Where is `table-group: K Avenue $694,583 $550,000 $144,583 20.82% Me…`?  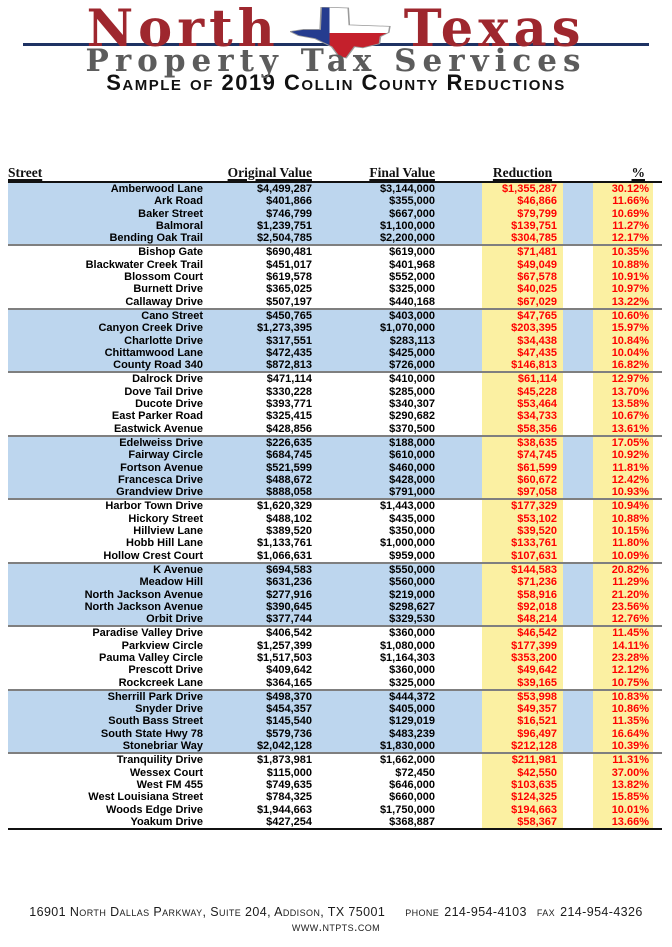 table-group: K Avenue $694,583 $550,000 $144,583 20.82% Me… is located at coordinates (335, 593).